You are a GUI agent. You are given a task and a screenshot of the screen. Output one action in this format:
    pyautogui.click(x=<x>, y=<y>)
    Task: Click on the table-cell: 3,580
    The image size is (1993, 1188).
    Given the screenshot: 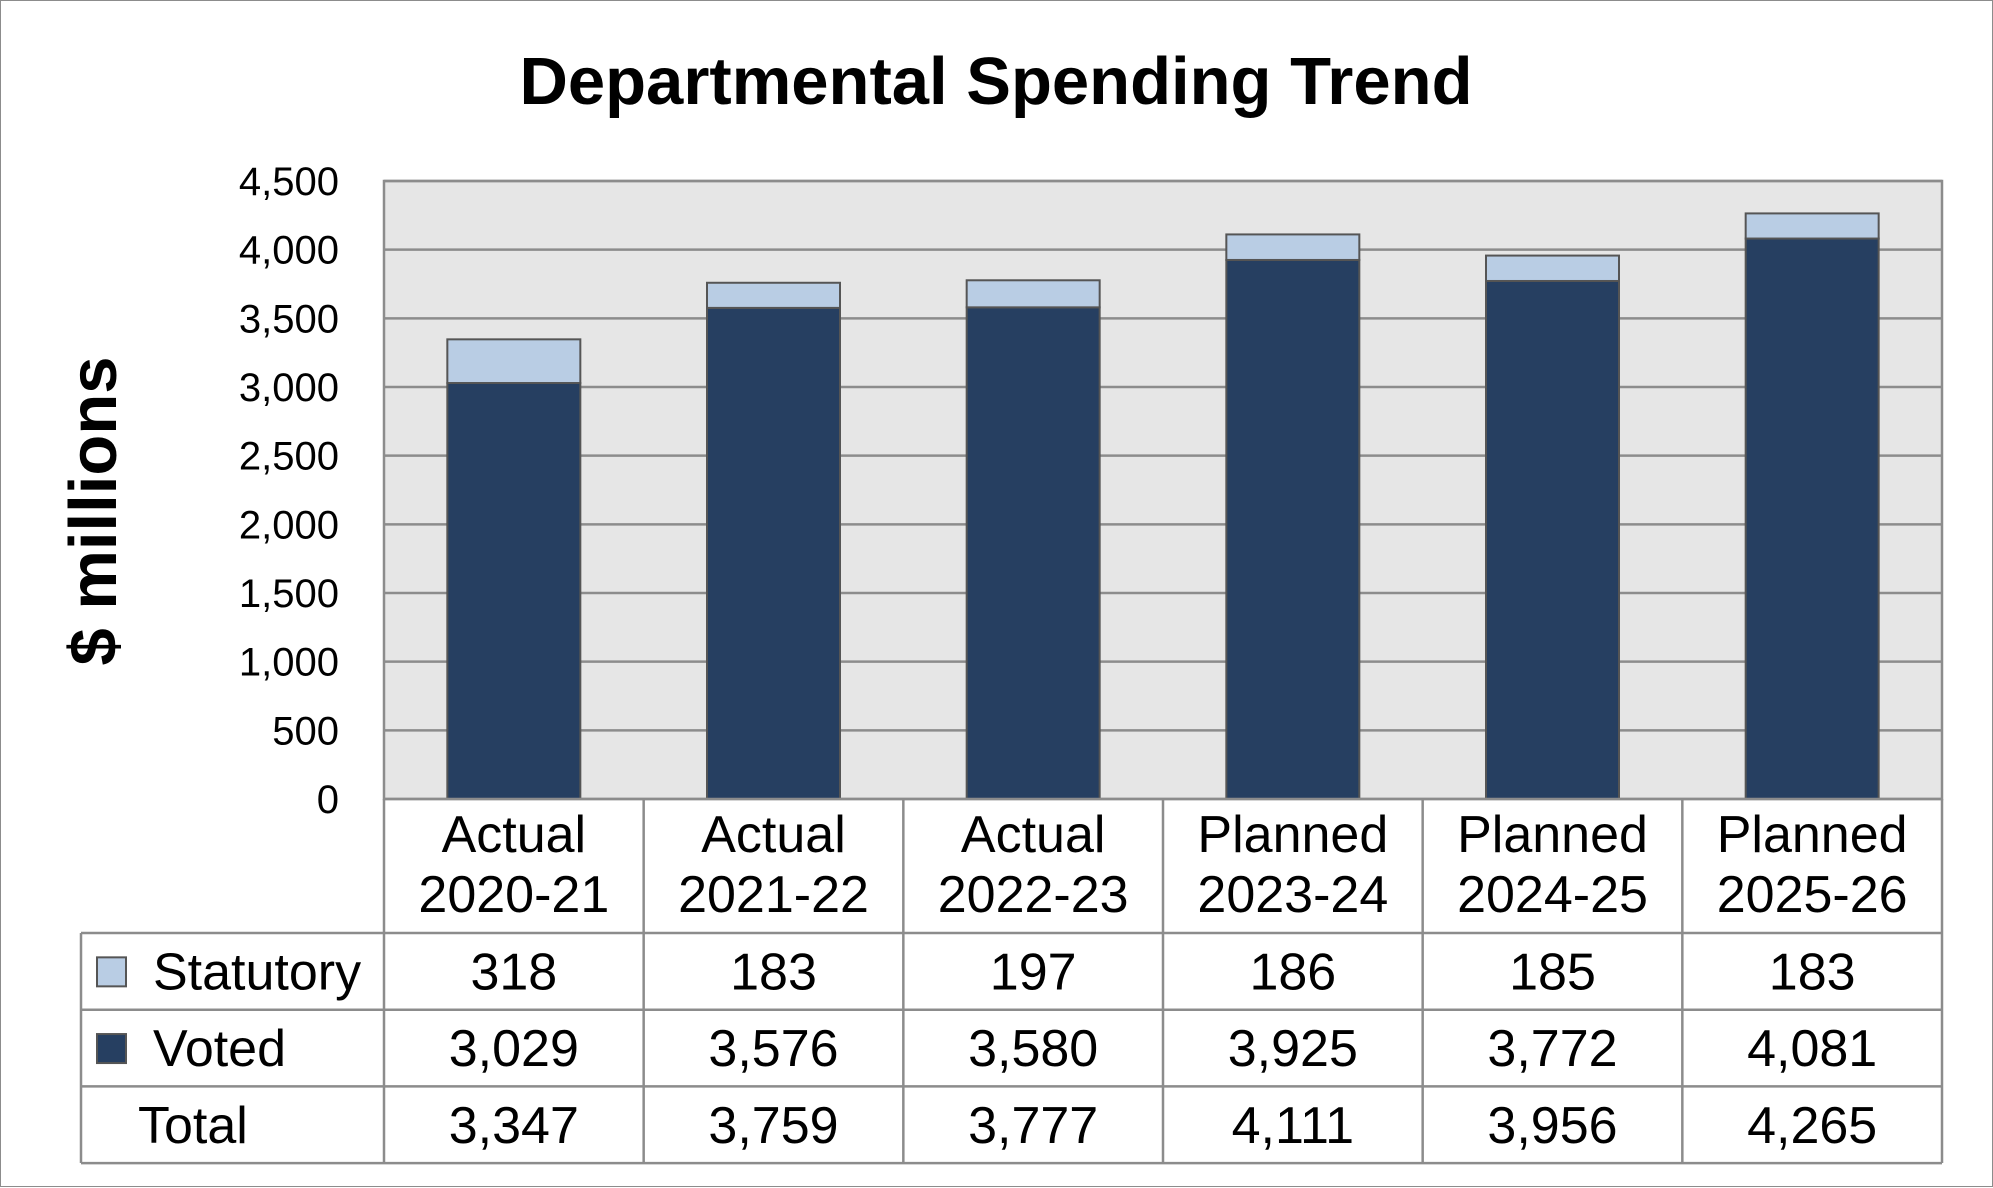 What is the action you would take?
    pyautogui.click(x=1033, y=1049)
    